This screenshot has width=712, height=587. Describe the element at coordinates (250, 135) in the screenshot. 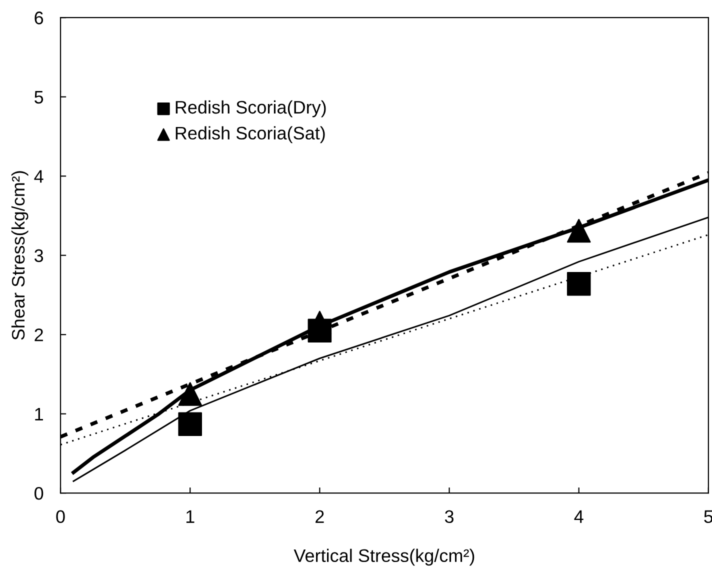

I see `legend-label: Redish Scoria(Sat)` at that location.